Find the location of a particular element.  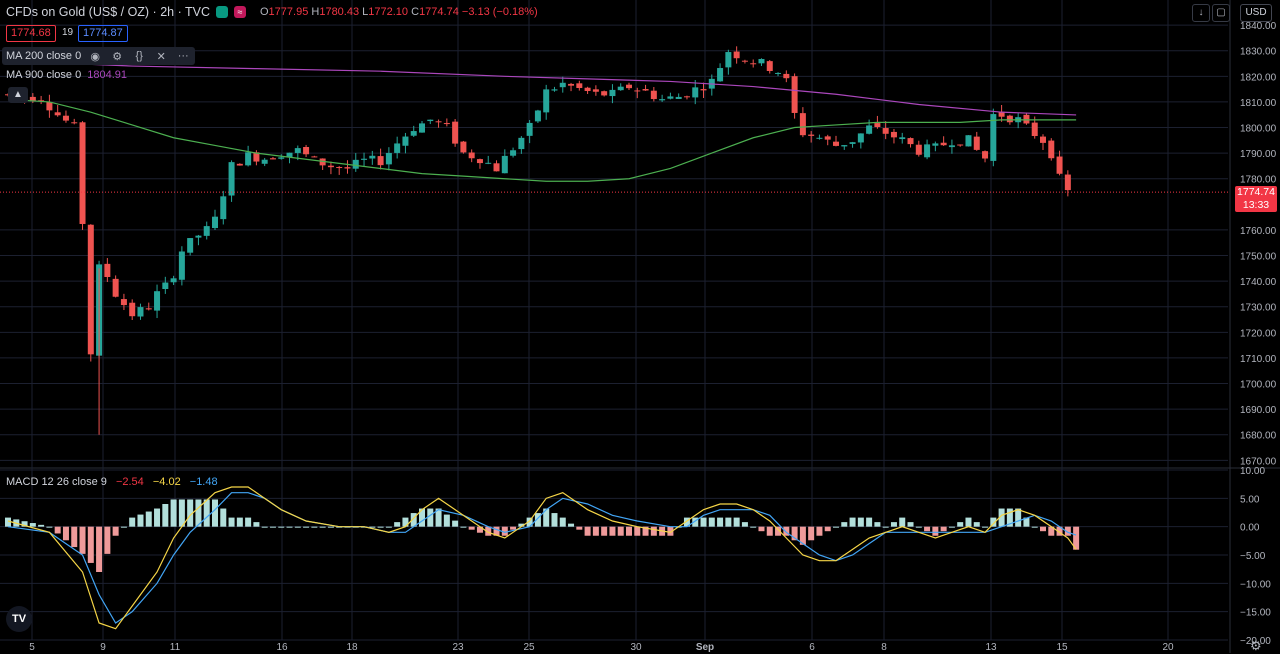

macd-legend: MACD 12 26 close 9 −2.54 −4.02 −1.48 is located at coordinates (112, 482).